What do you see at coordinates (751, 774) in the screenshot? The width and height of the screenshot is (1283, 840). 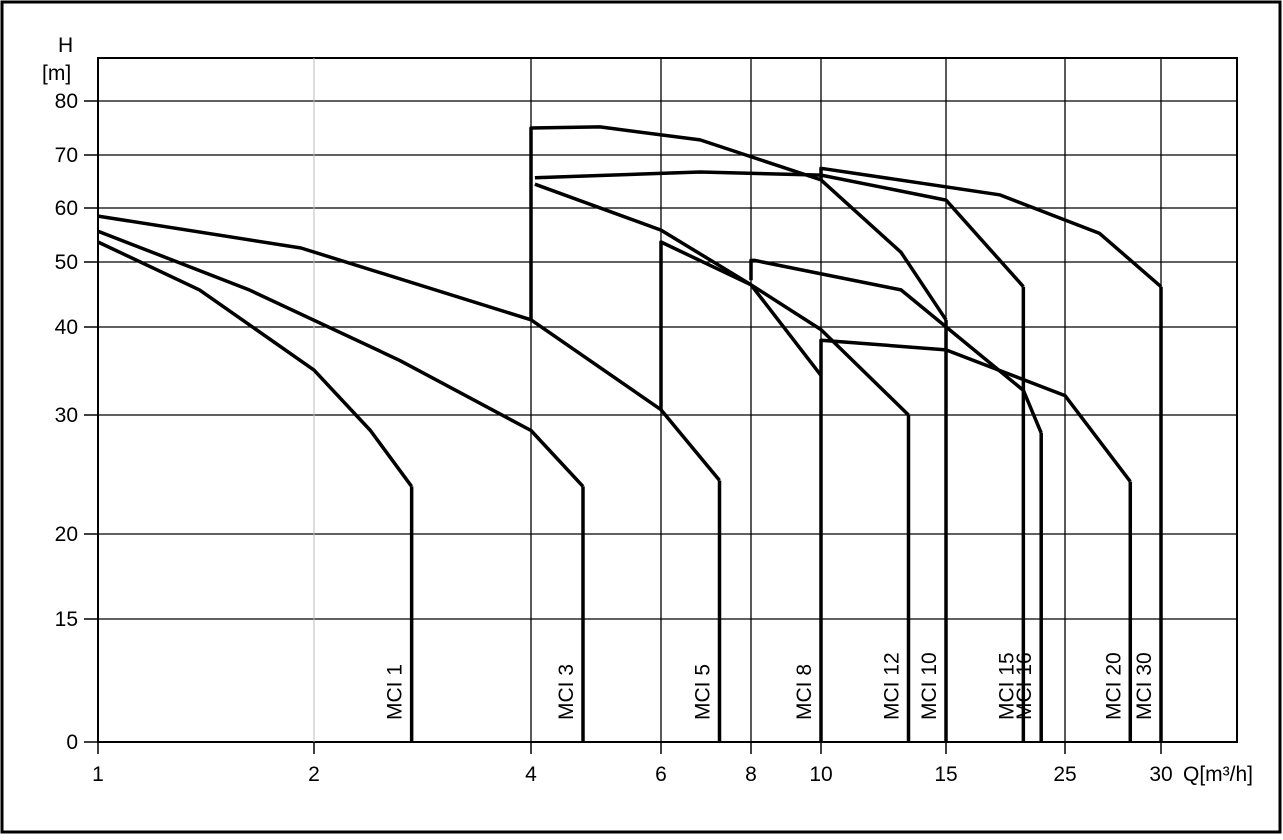 I see `x-tick-label: 8` at bounding box center [751, 774].